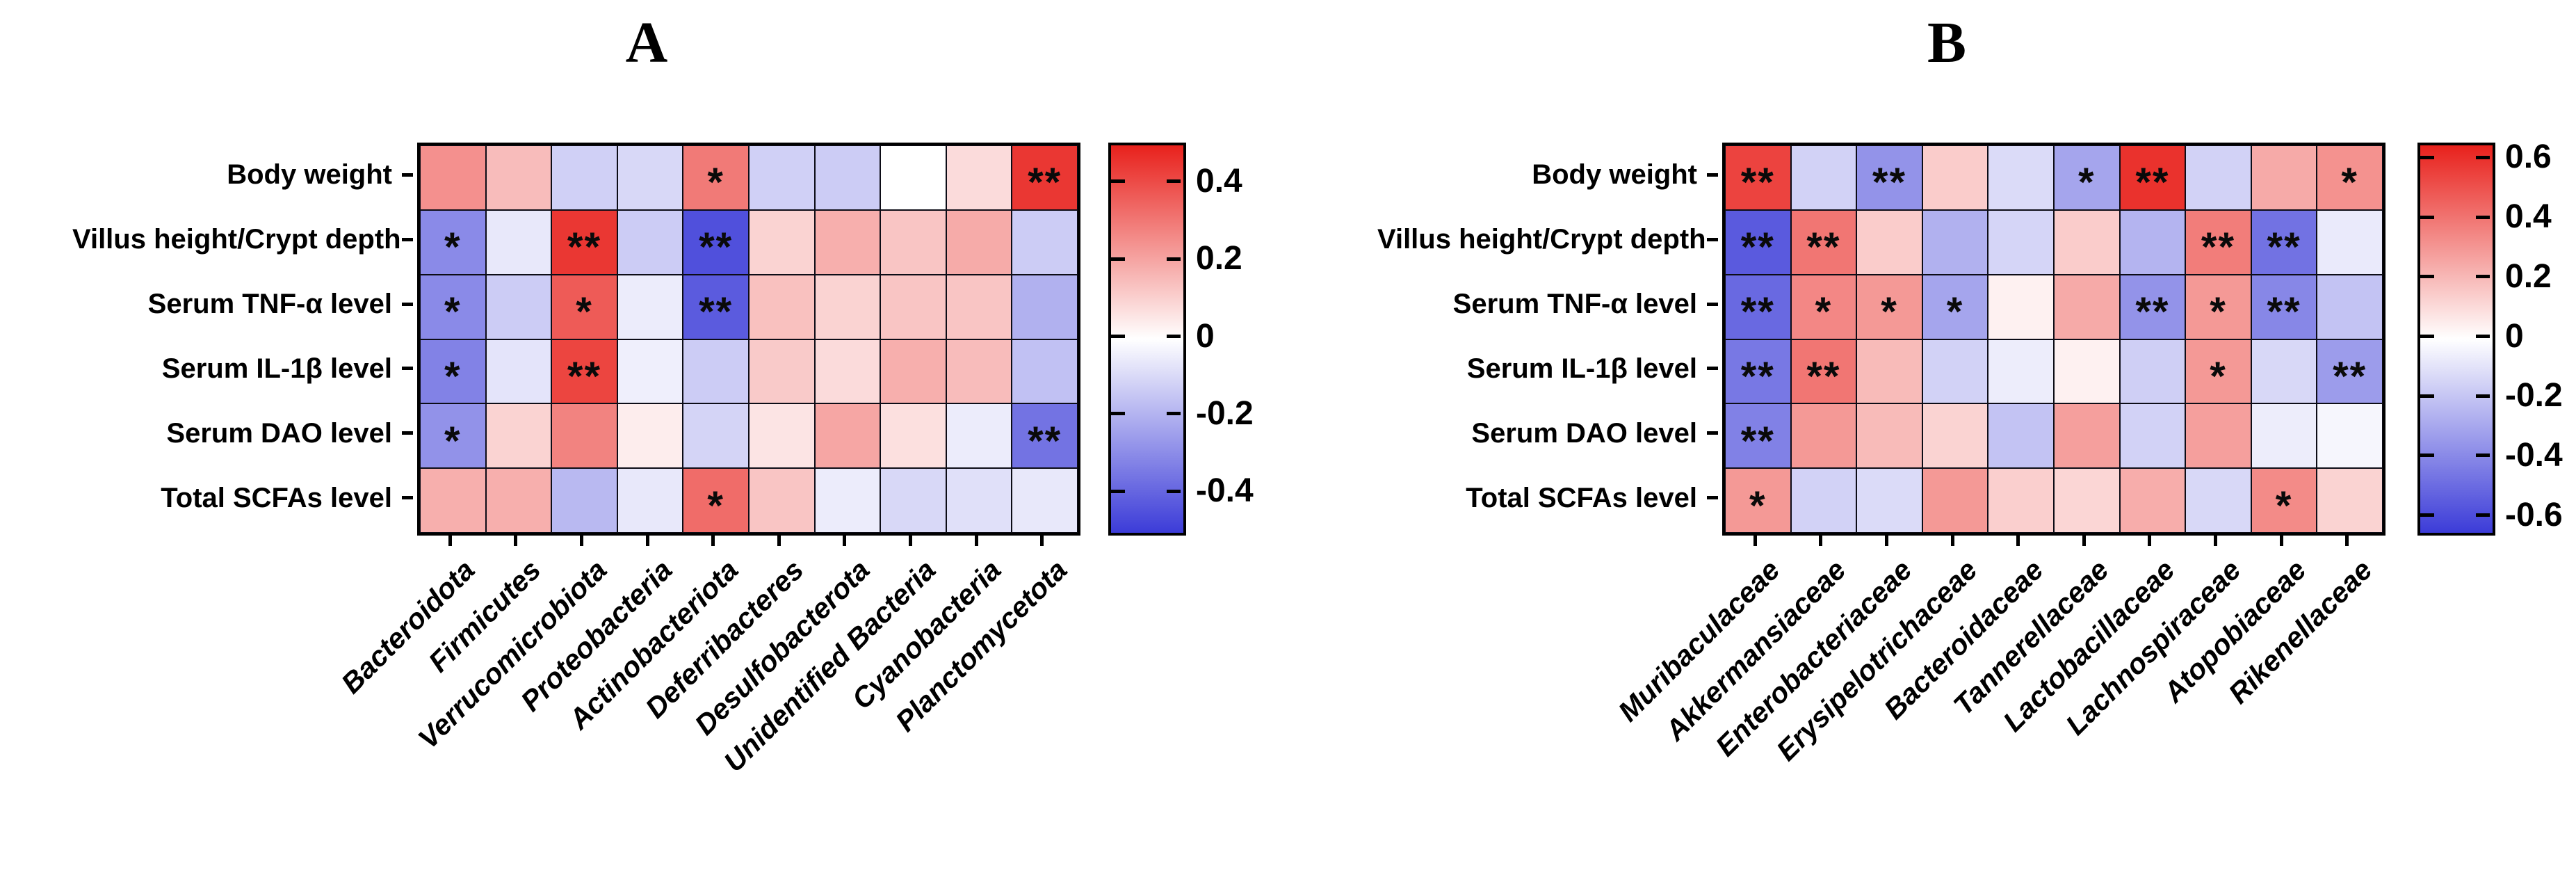 Image resolution: width=2576 pixels, height=891 pixels. What do you see at coordinates (276, 368) in the screenshot?
I see `row-label: Serum IL-1β level` at bounding box center [276, 368].